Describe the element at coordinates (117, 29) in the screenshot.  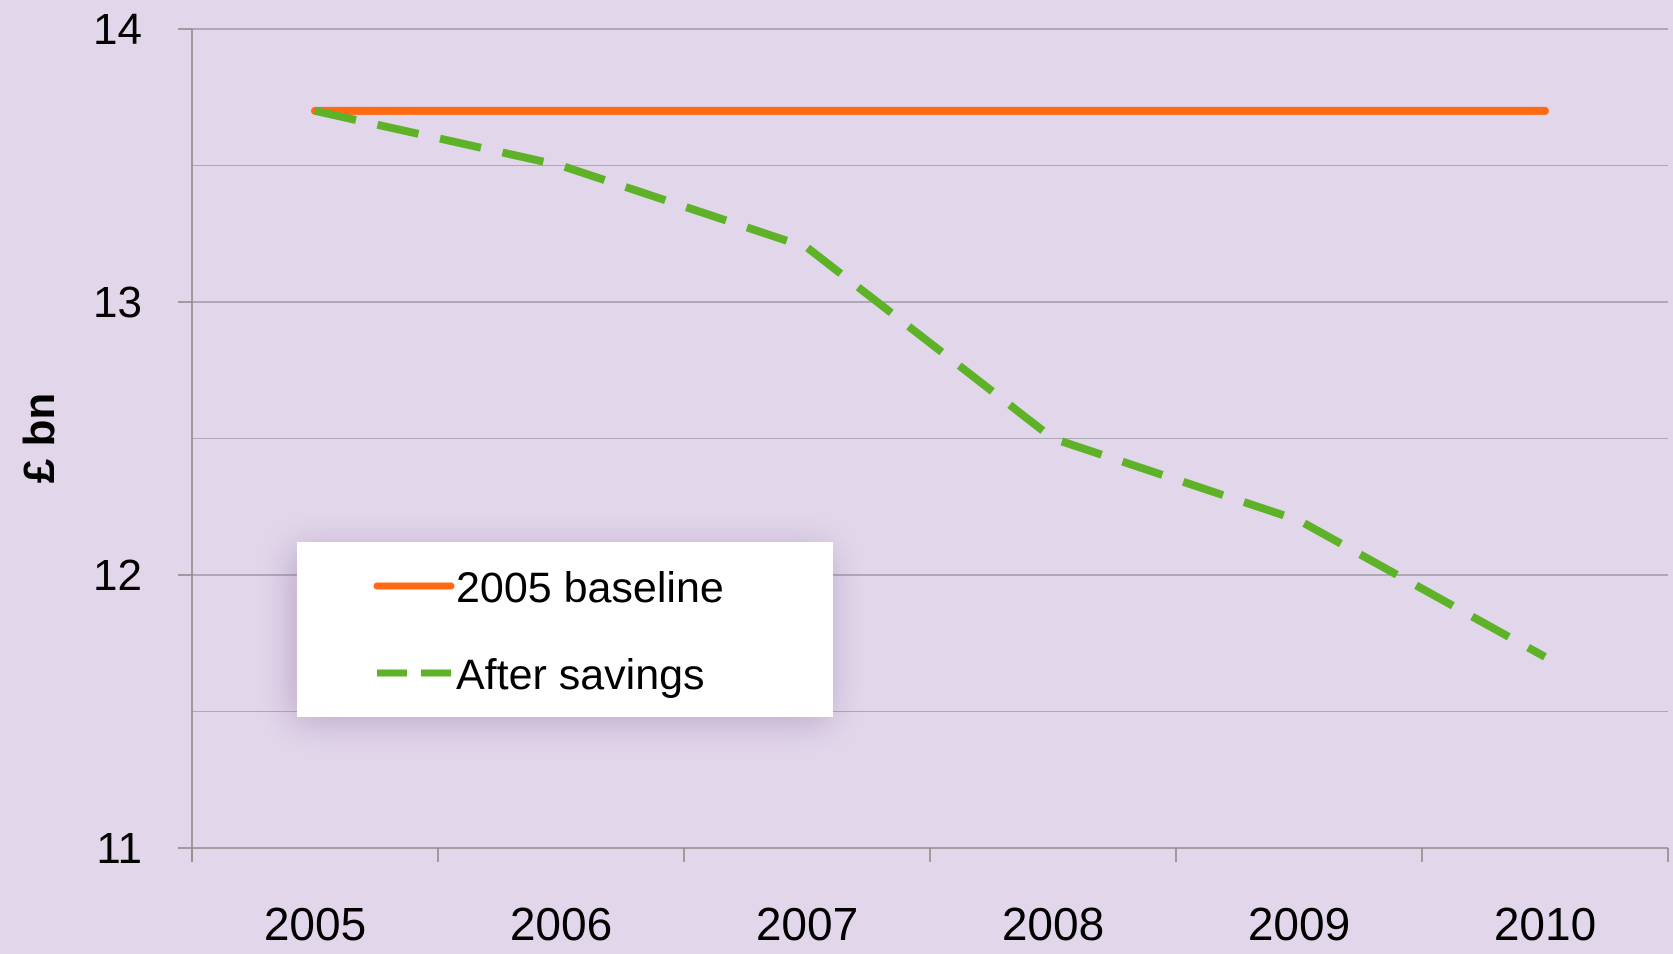
I see `y-tick-label-14: 14` at that location.